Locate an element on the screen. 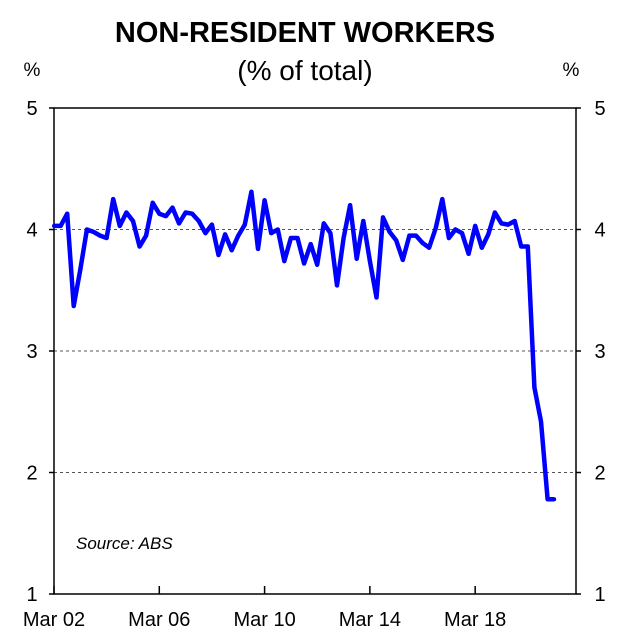 This screenshot has height=638, width=624. y-tick-label-right: 1 is located at coordinates (599, 595).